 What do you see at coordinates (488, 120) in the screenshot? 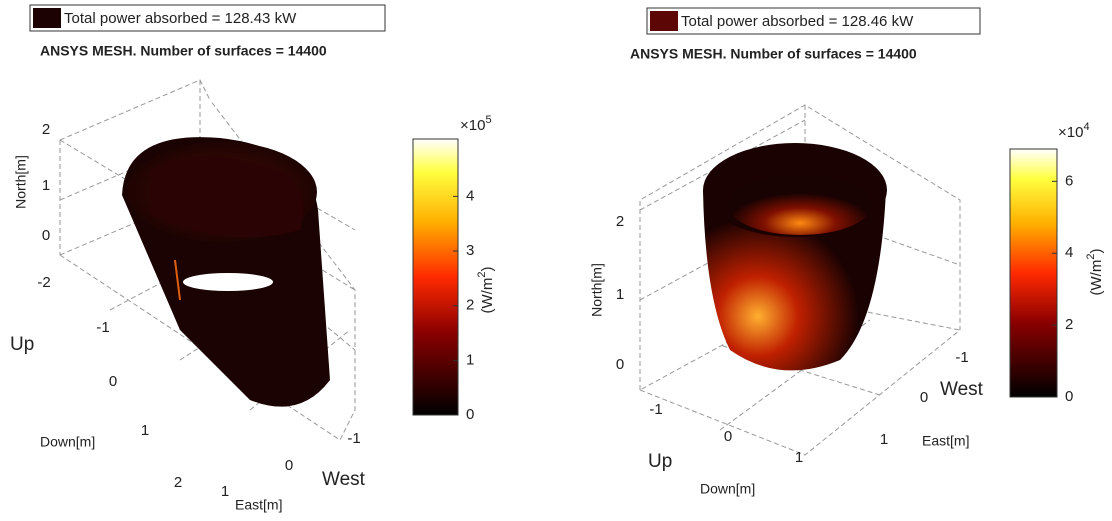
I see `colorbar-exponent-part: 5` at bounding box center [488, 120].